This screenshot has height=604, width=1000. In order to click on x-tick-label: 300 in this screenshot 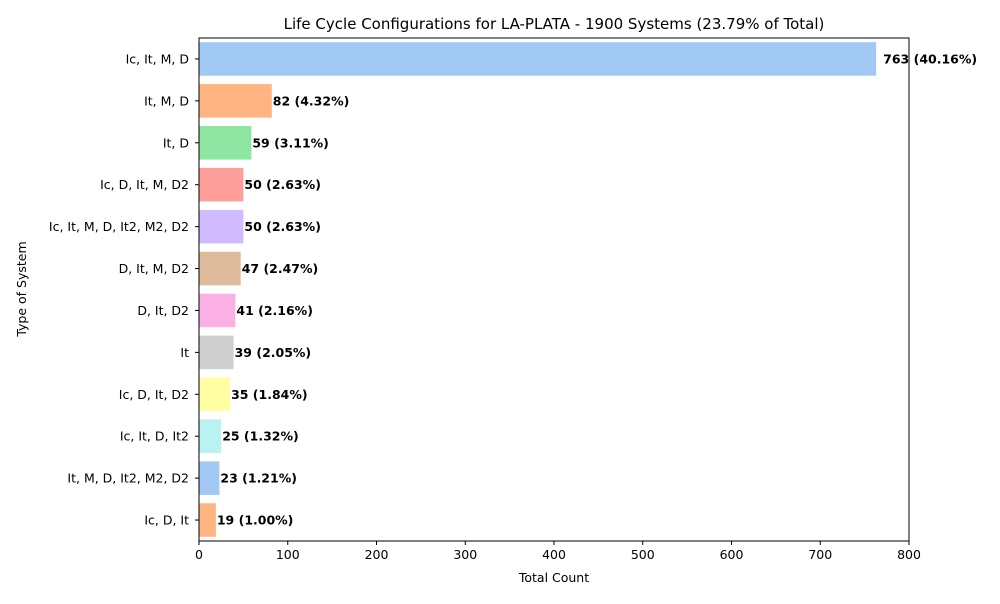, I will do `click(465, 554)`.